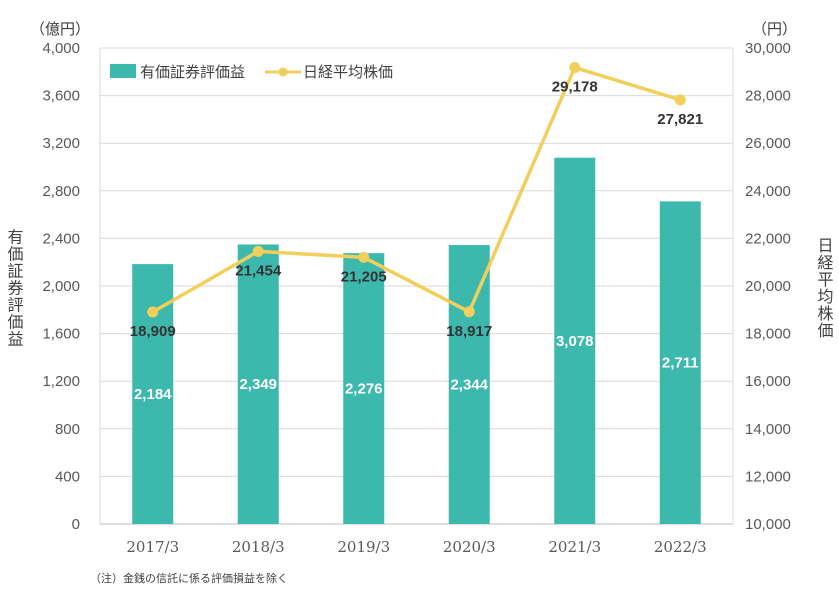 The width and height of the screenshot is (839, 596). Describe the element at coordinates (469, 547) in the screenshot. I see `x-tick-label: 2020/3` at that location.